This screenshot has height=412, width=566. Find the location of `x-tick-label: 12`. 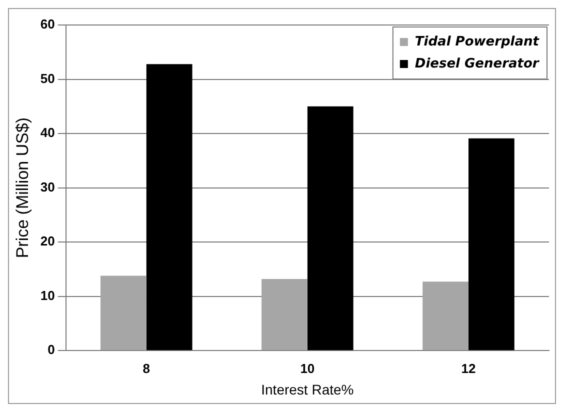

x-tick-label: 12 is located at coordinates (468, 368).